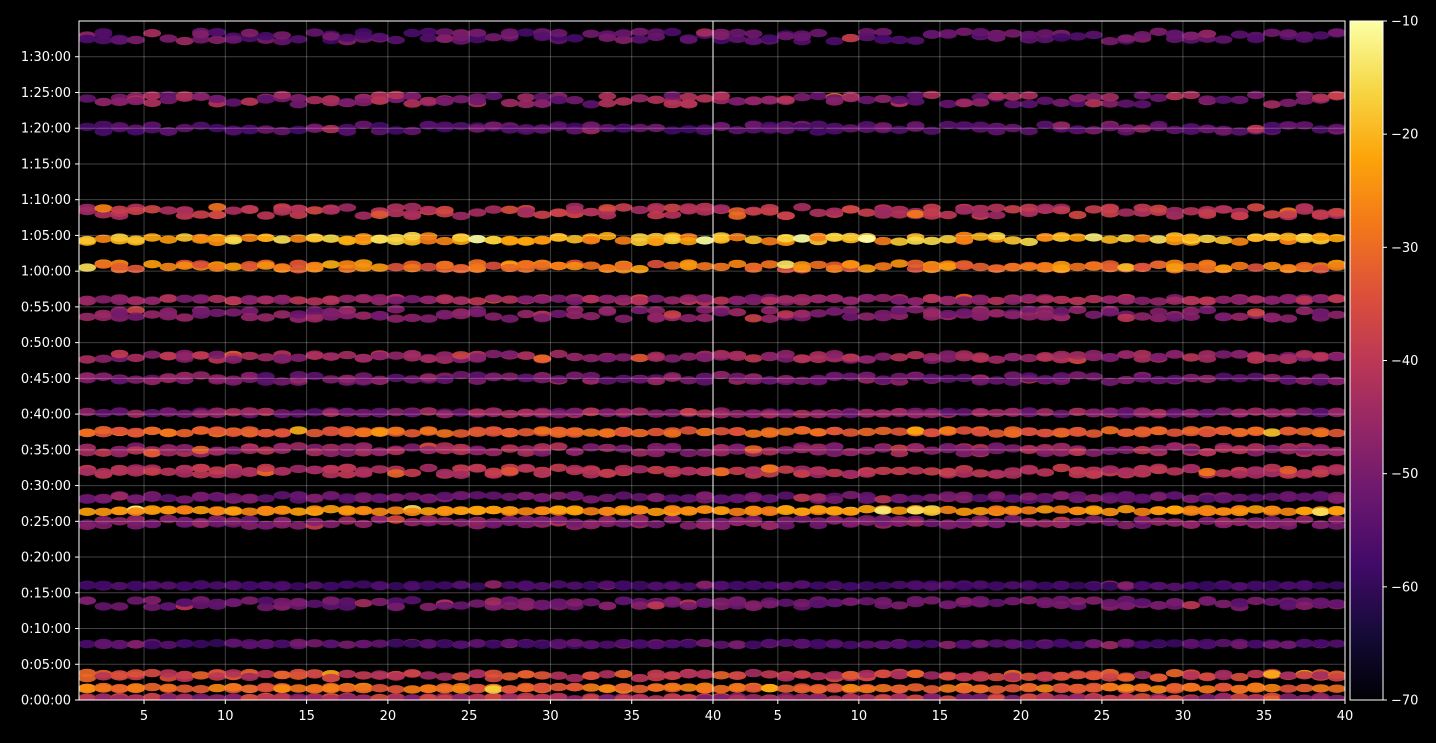  Describe the element at coordinates (769, 208) in the screenshot. I see `heatmap-cell-right-b19` at that location.